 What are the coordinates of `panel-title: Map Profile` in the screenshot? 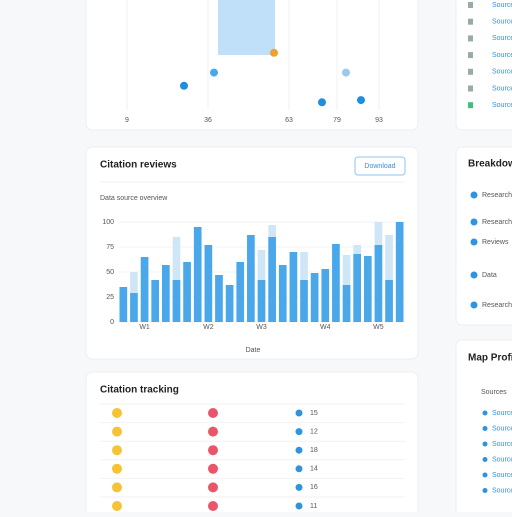 It's located at (490, 358).